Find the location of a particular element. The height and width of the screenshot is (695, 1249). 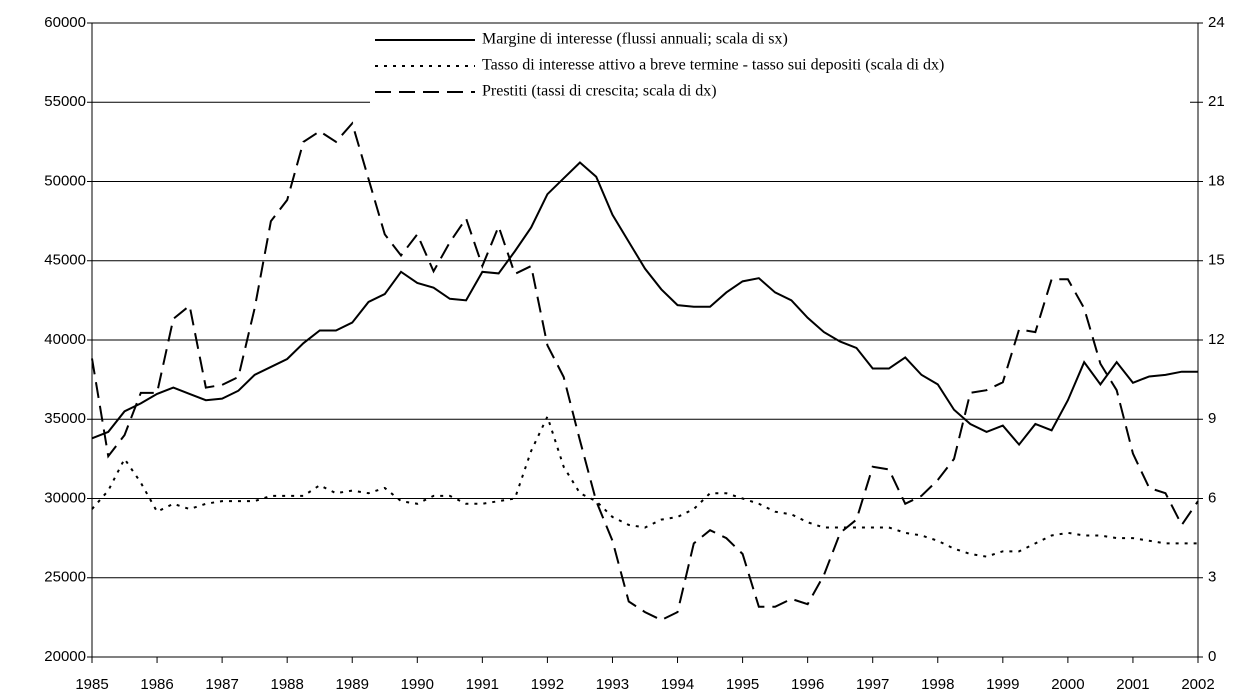

legend-box is located at coordinates (780, 68).